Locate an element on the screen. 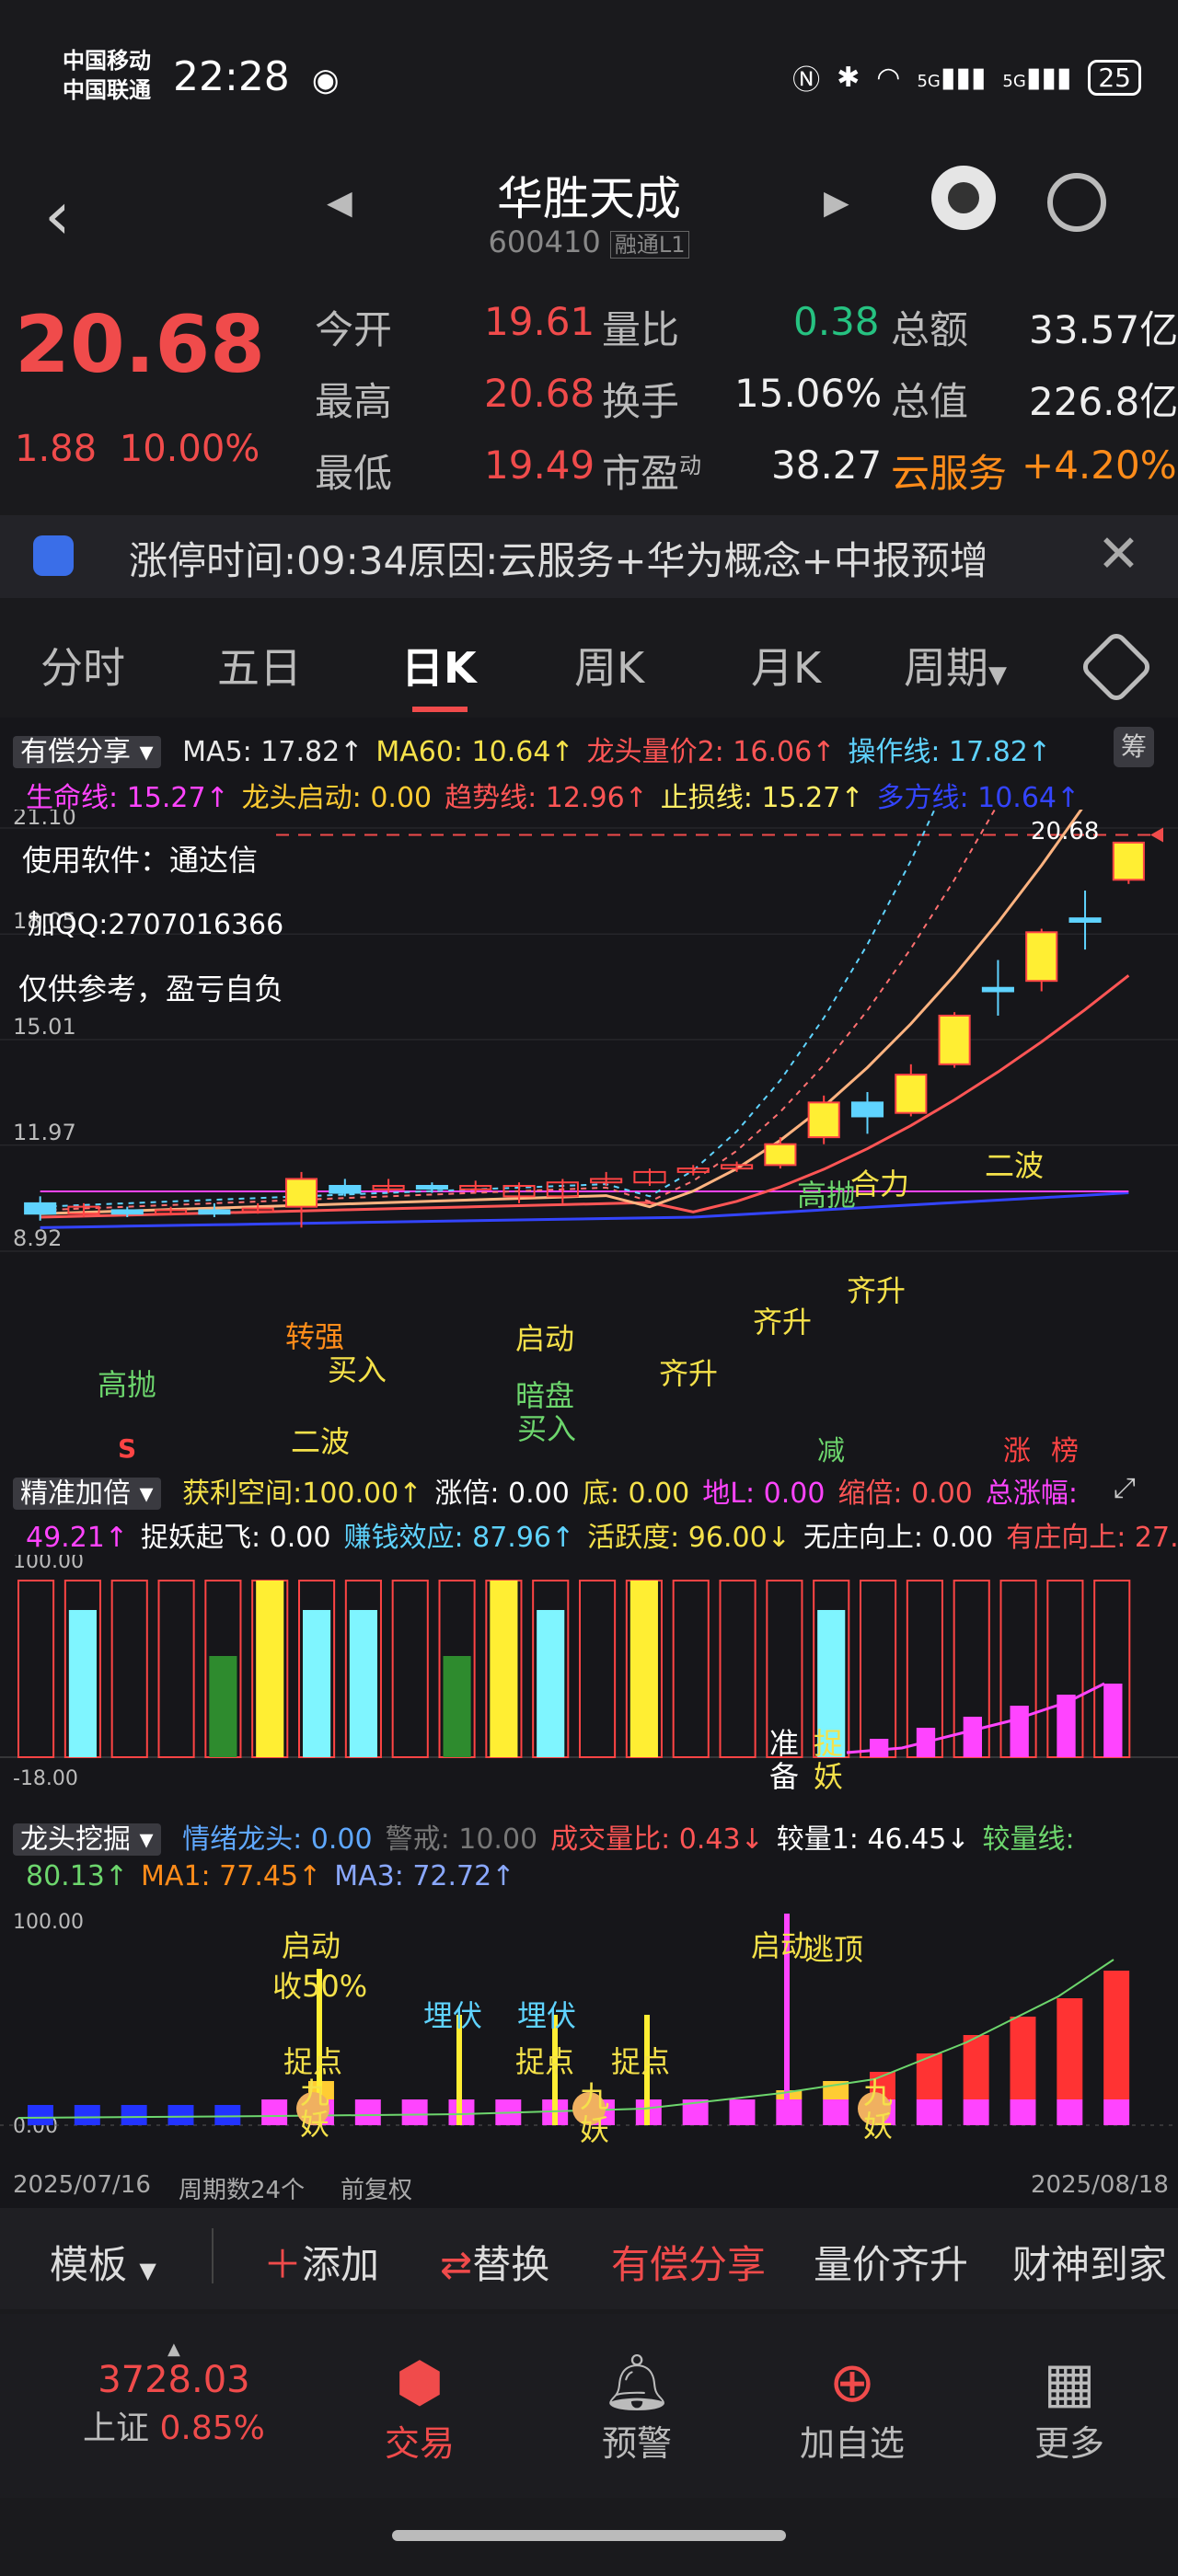 This screenshot has width=1178, height=2576. quote-row-3: 最低 19.49 市盈动 38.27 云服务 +4.20% is located at coordinates (746, 471).